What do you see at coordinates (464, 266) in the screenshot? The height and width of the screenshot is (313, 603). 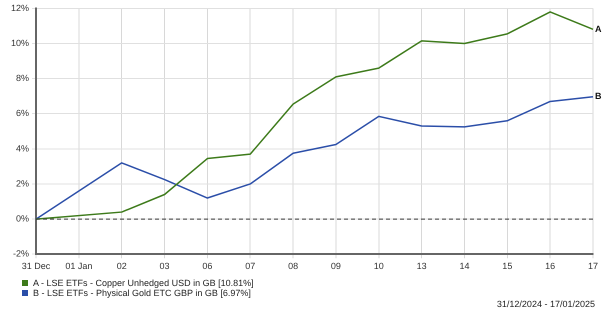 I see `x-tick-label: 14` at bounding box center [464, 266].